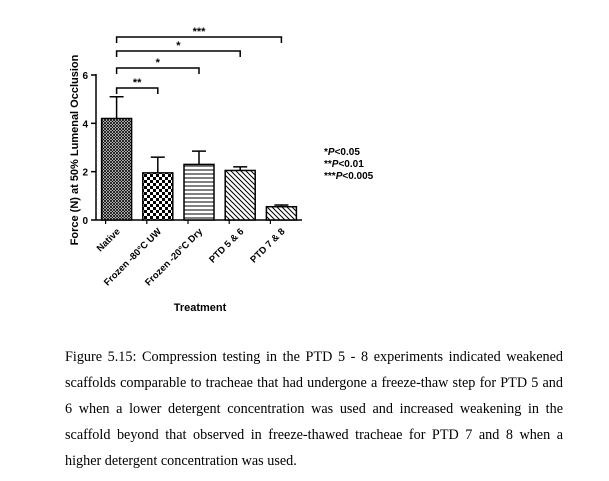 This screenshot has width=609, height=481. What do you see at coordinates (109, 240) in the screenshot?
I see `x-tick-label: Native` at bounding box center [109, 240].